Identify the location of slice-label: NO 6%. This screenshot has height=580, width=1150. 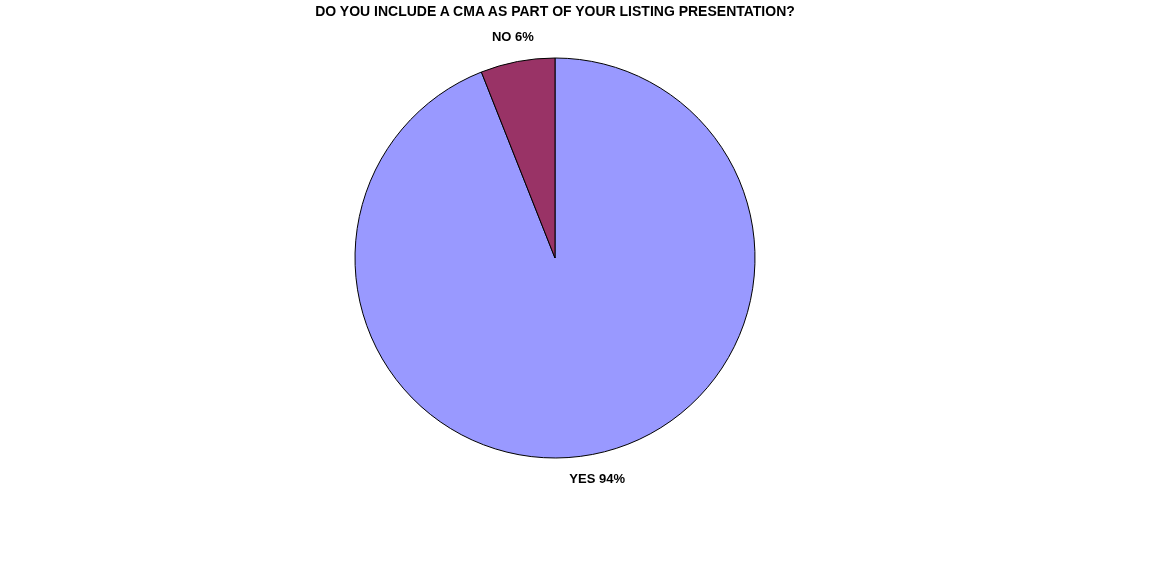
(513, 36).